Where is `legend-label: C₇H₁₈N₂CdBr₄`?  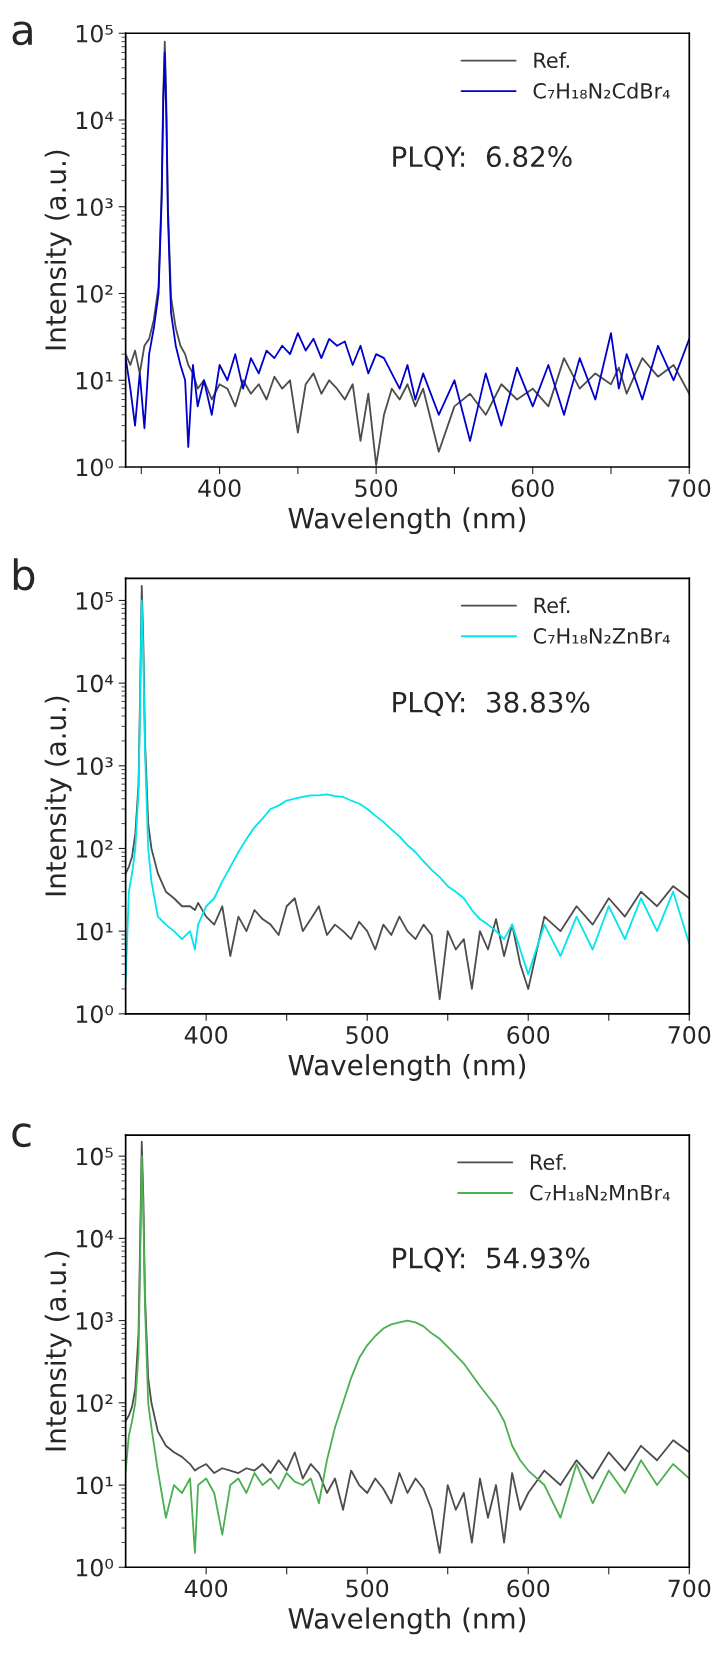 legend-label: C₇H₁₈N₂CdBr₄ is located at coordinates (601, 90).